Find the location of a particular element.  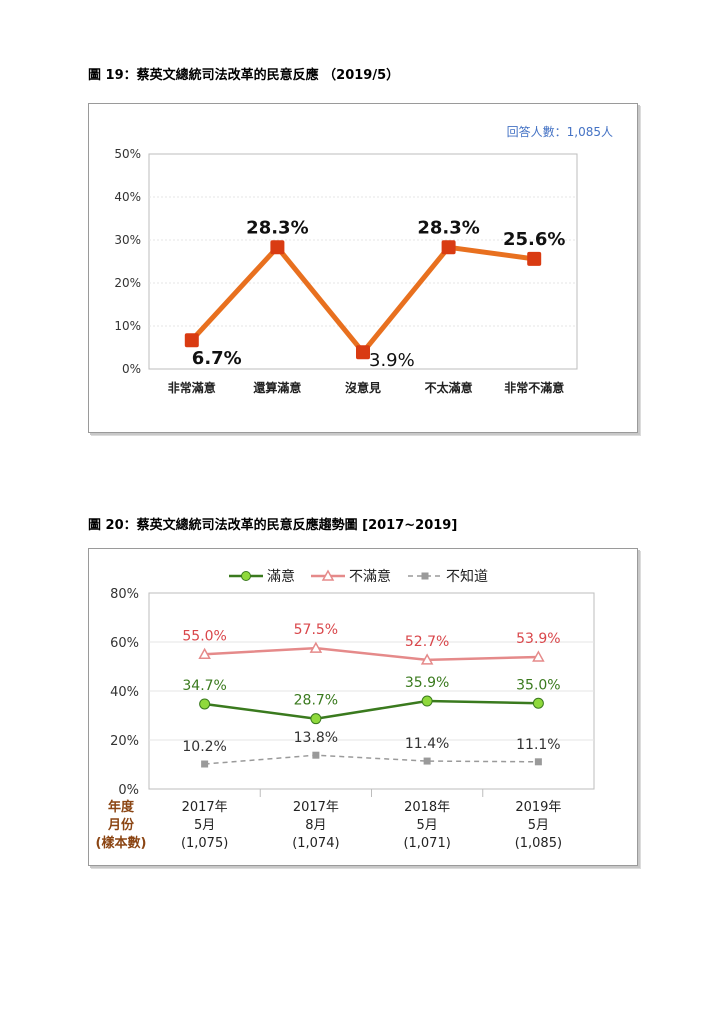

y-tick-label: 80% is located at coordinates (124, 594).